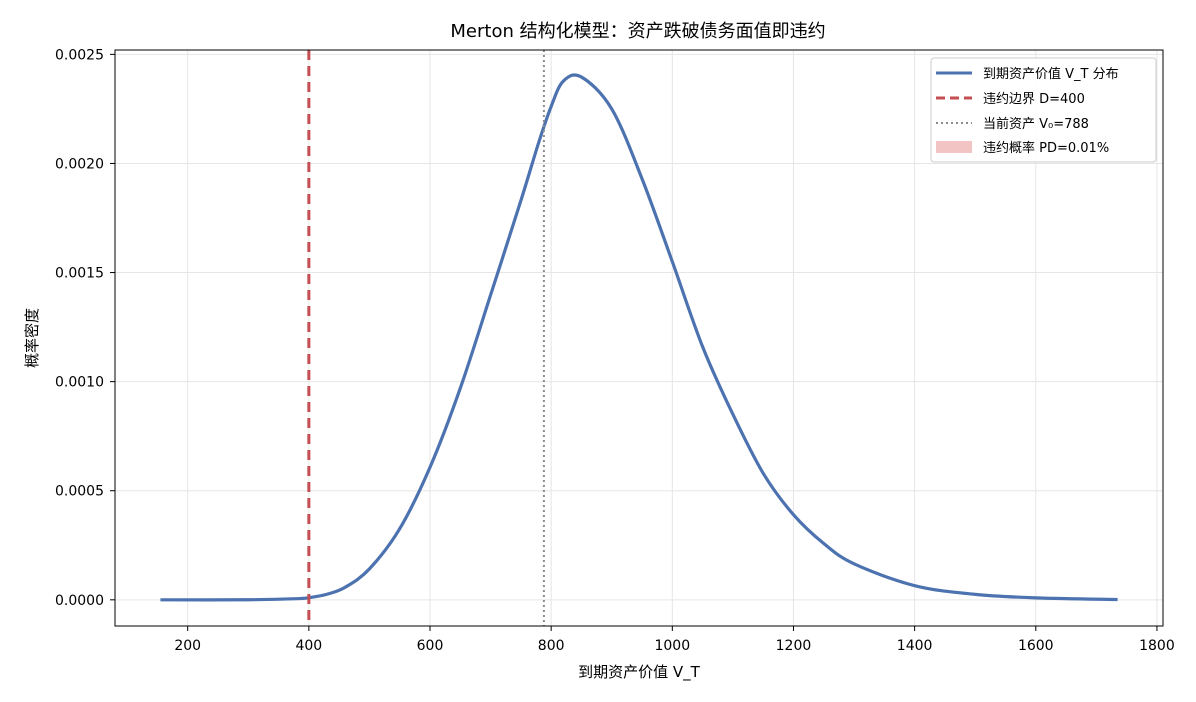  Describe the element at coordinates (187, 646) in the screenshot. I see `x-tick-label: 200` at that location.